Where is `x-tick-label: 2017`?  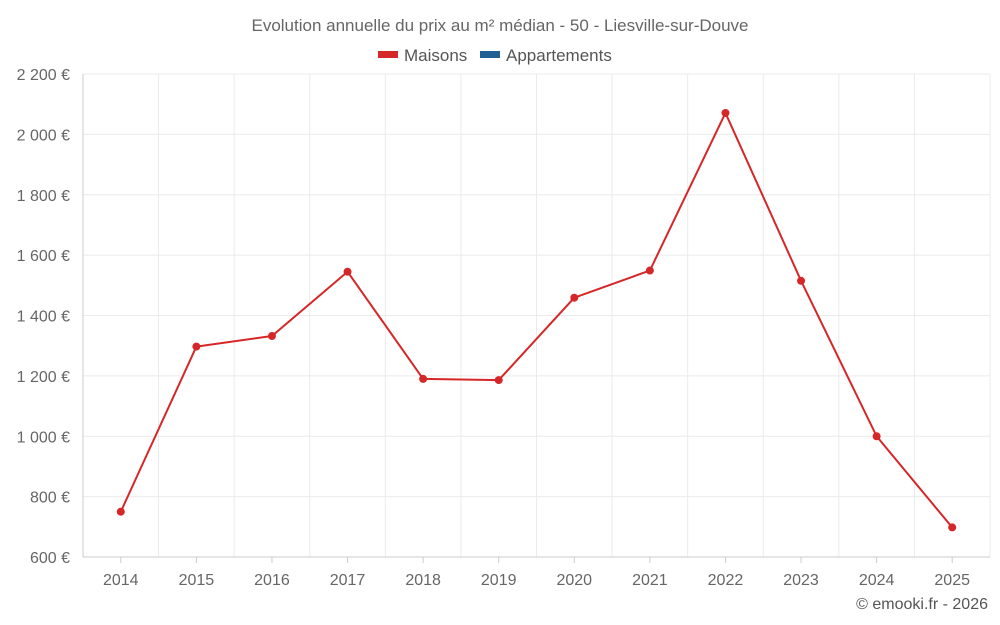
x-tick-label: 2017 is located at coordinates (348, 580).